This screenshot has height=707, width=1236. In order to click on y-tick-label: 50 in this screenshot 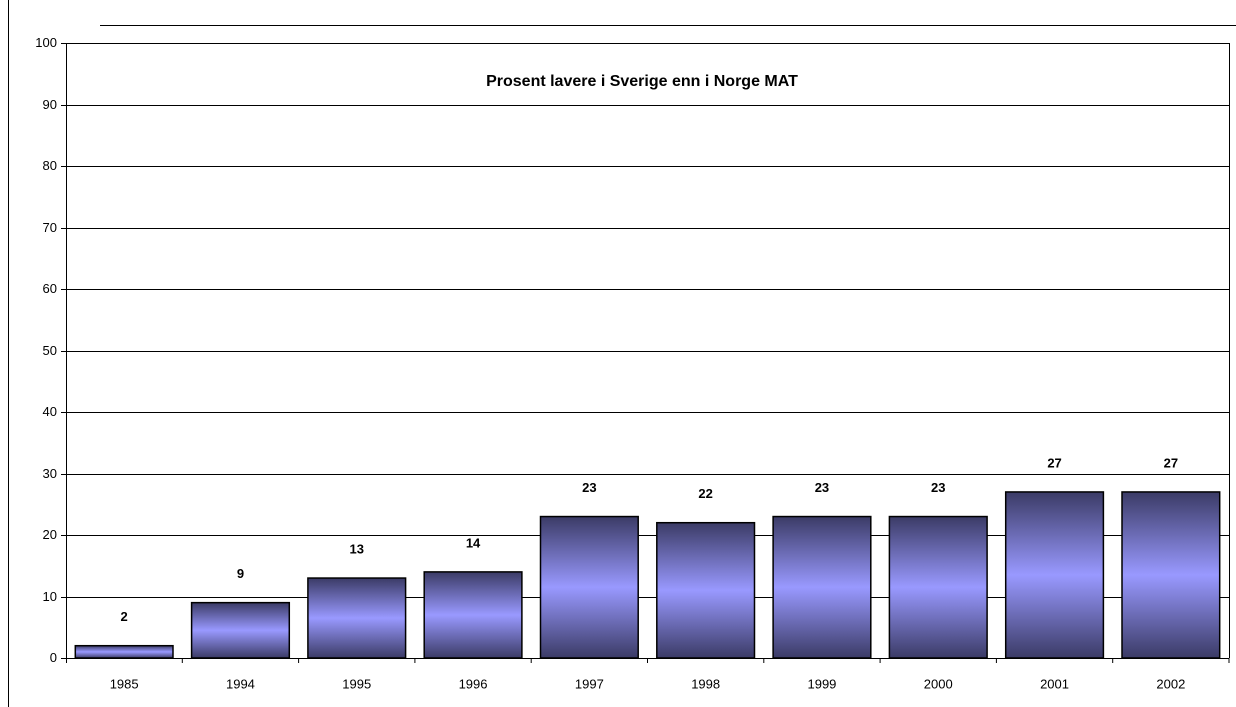, I will do `click(50, 350)`.